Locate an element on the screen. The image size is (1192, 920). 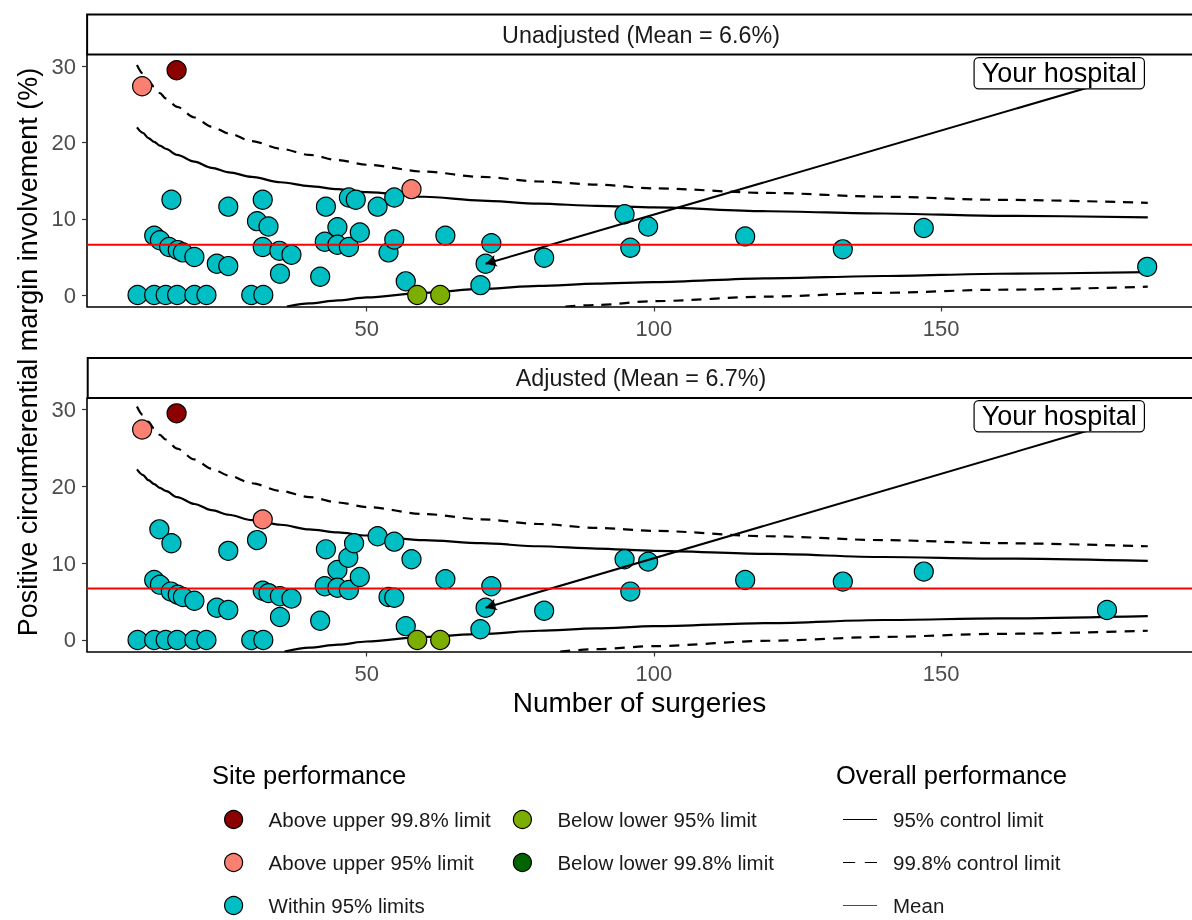
legend-label: Below lower 95% limit is located at coordinates (657, 819).